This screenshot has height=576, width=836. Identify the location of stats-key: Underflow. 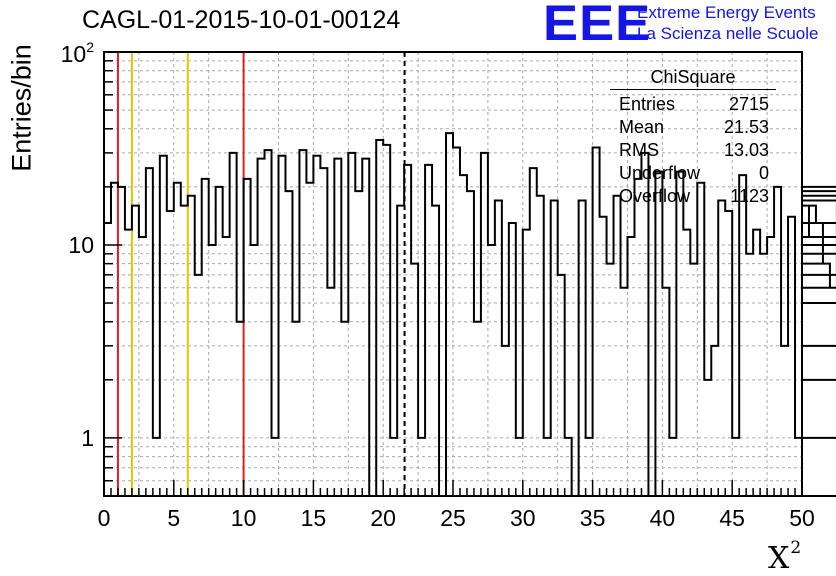
(660, 173).